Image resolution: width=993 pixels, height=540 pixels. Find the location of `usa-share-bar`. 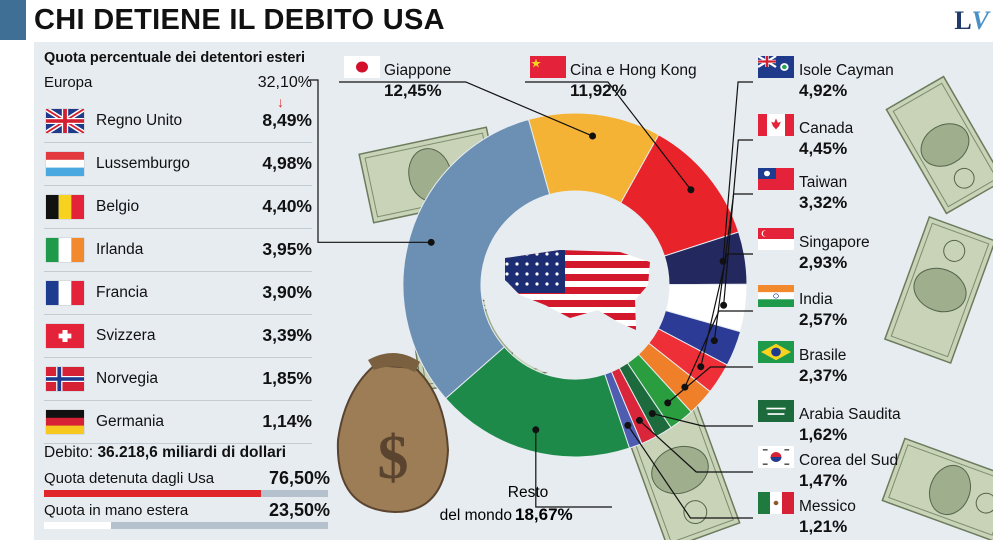

usa-share-bar is located at coordinates (186, 493).